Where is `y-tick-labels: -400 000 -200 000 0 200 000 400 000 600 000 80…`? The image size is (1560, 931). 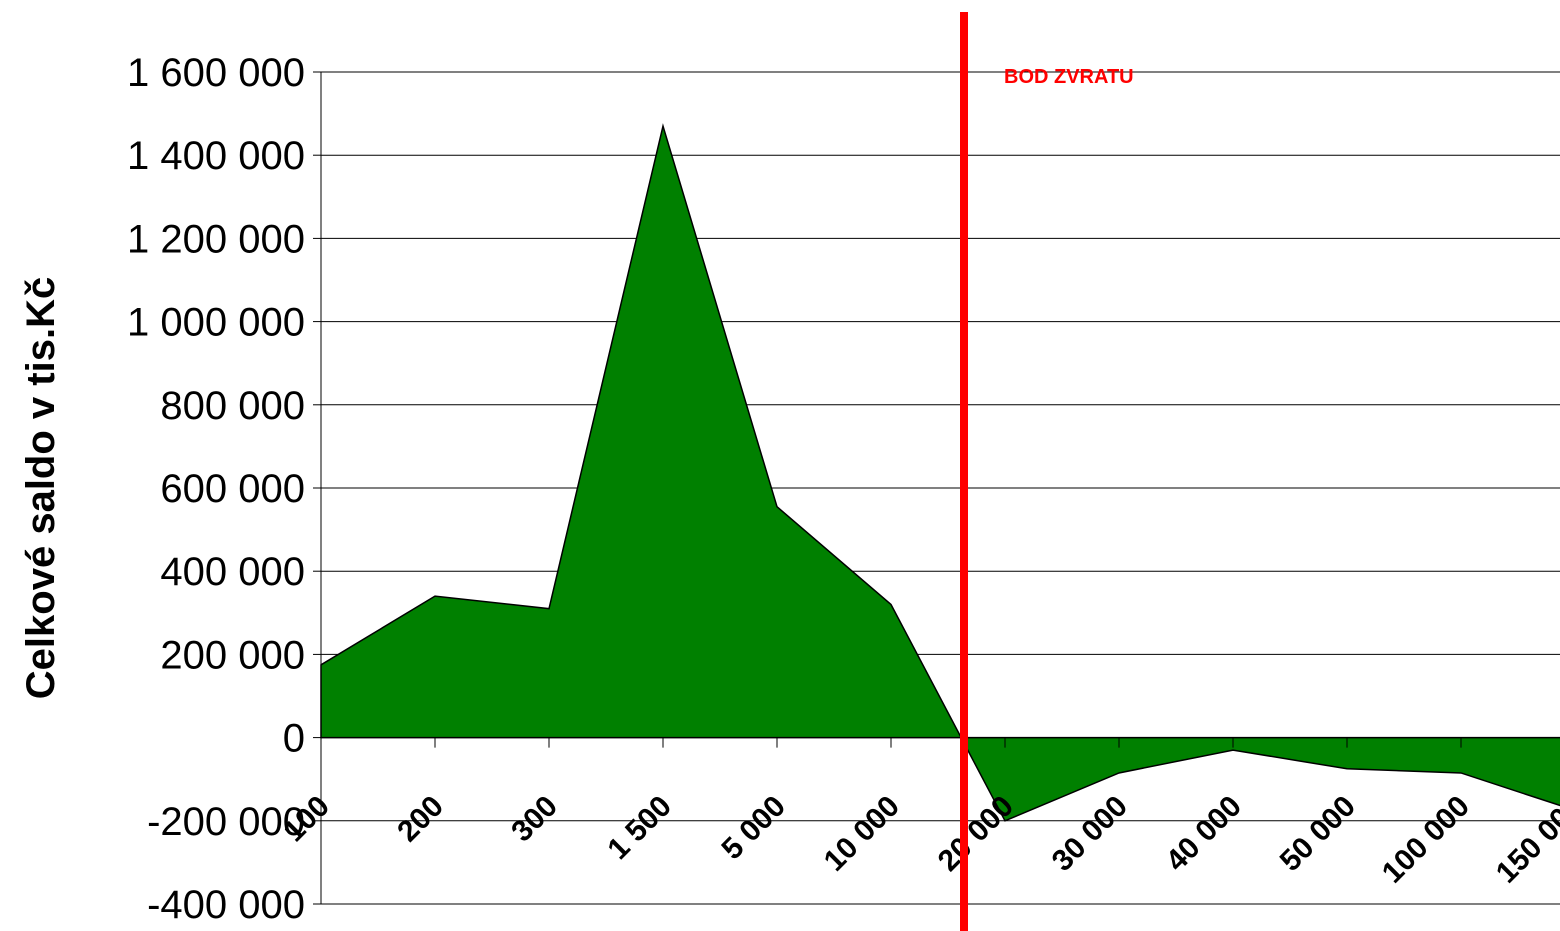 y-tick-labels: -400 000 -200 000 0 200 000 400 000 600 000 80… is located at coordinates (216, 489).